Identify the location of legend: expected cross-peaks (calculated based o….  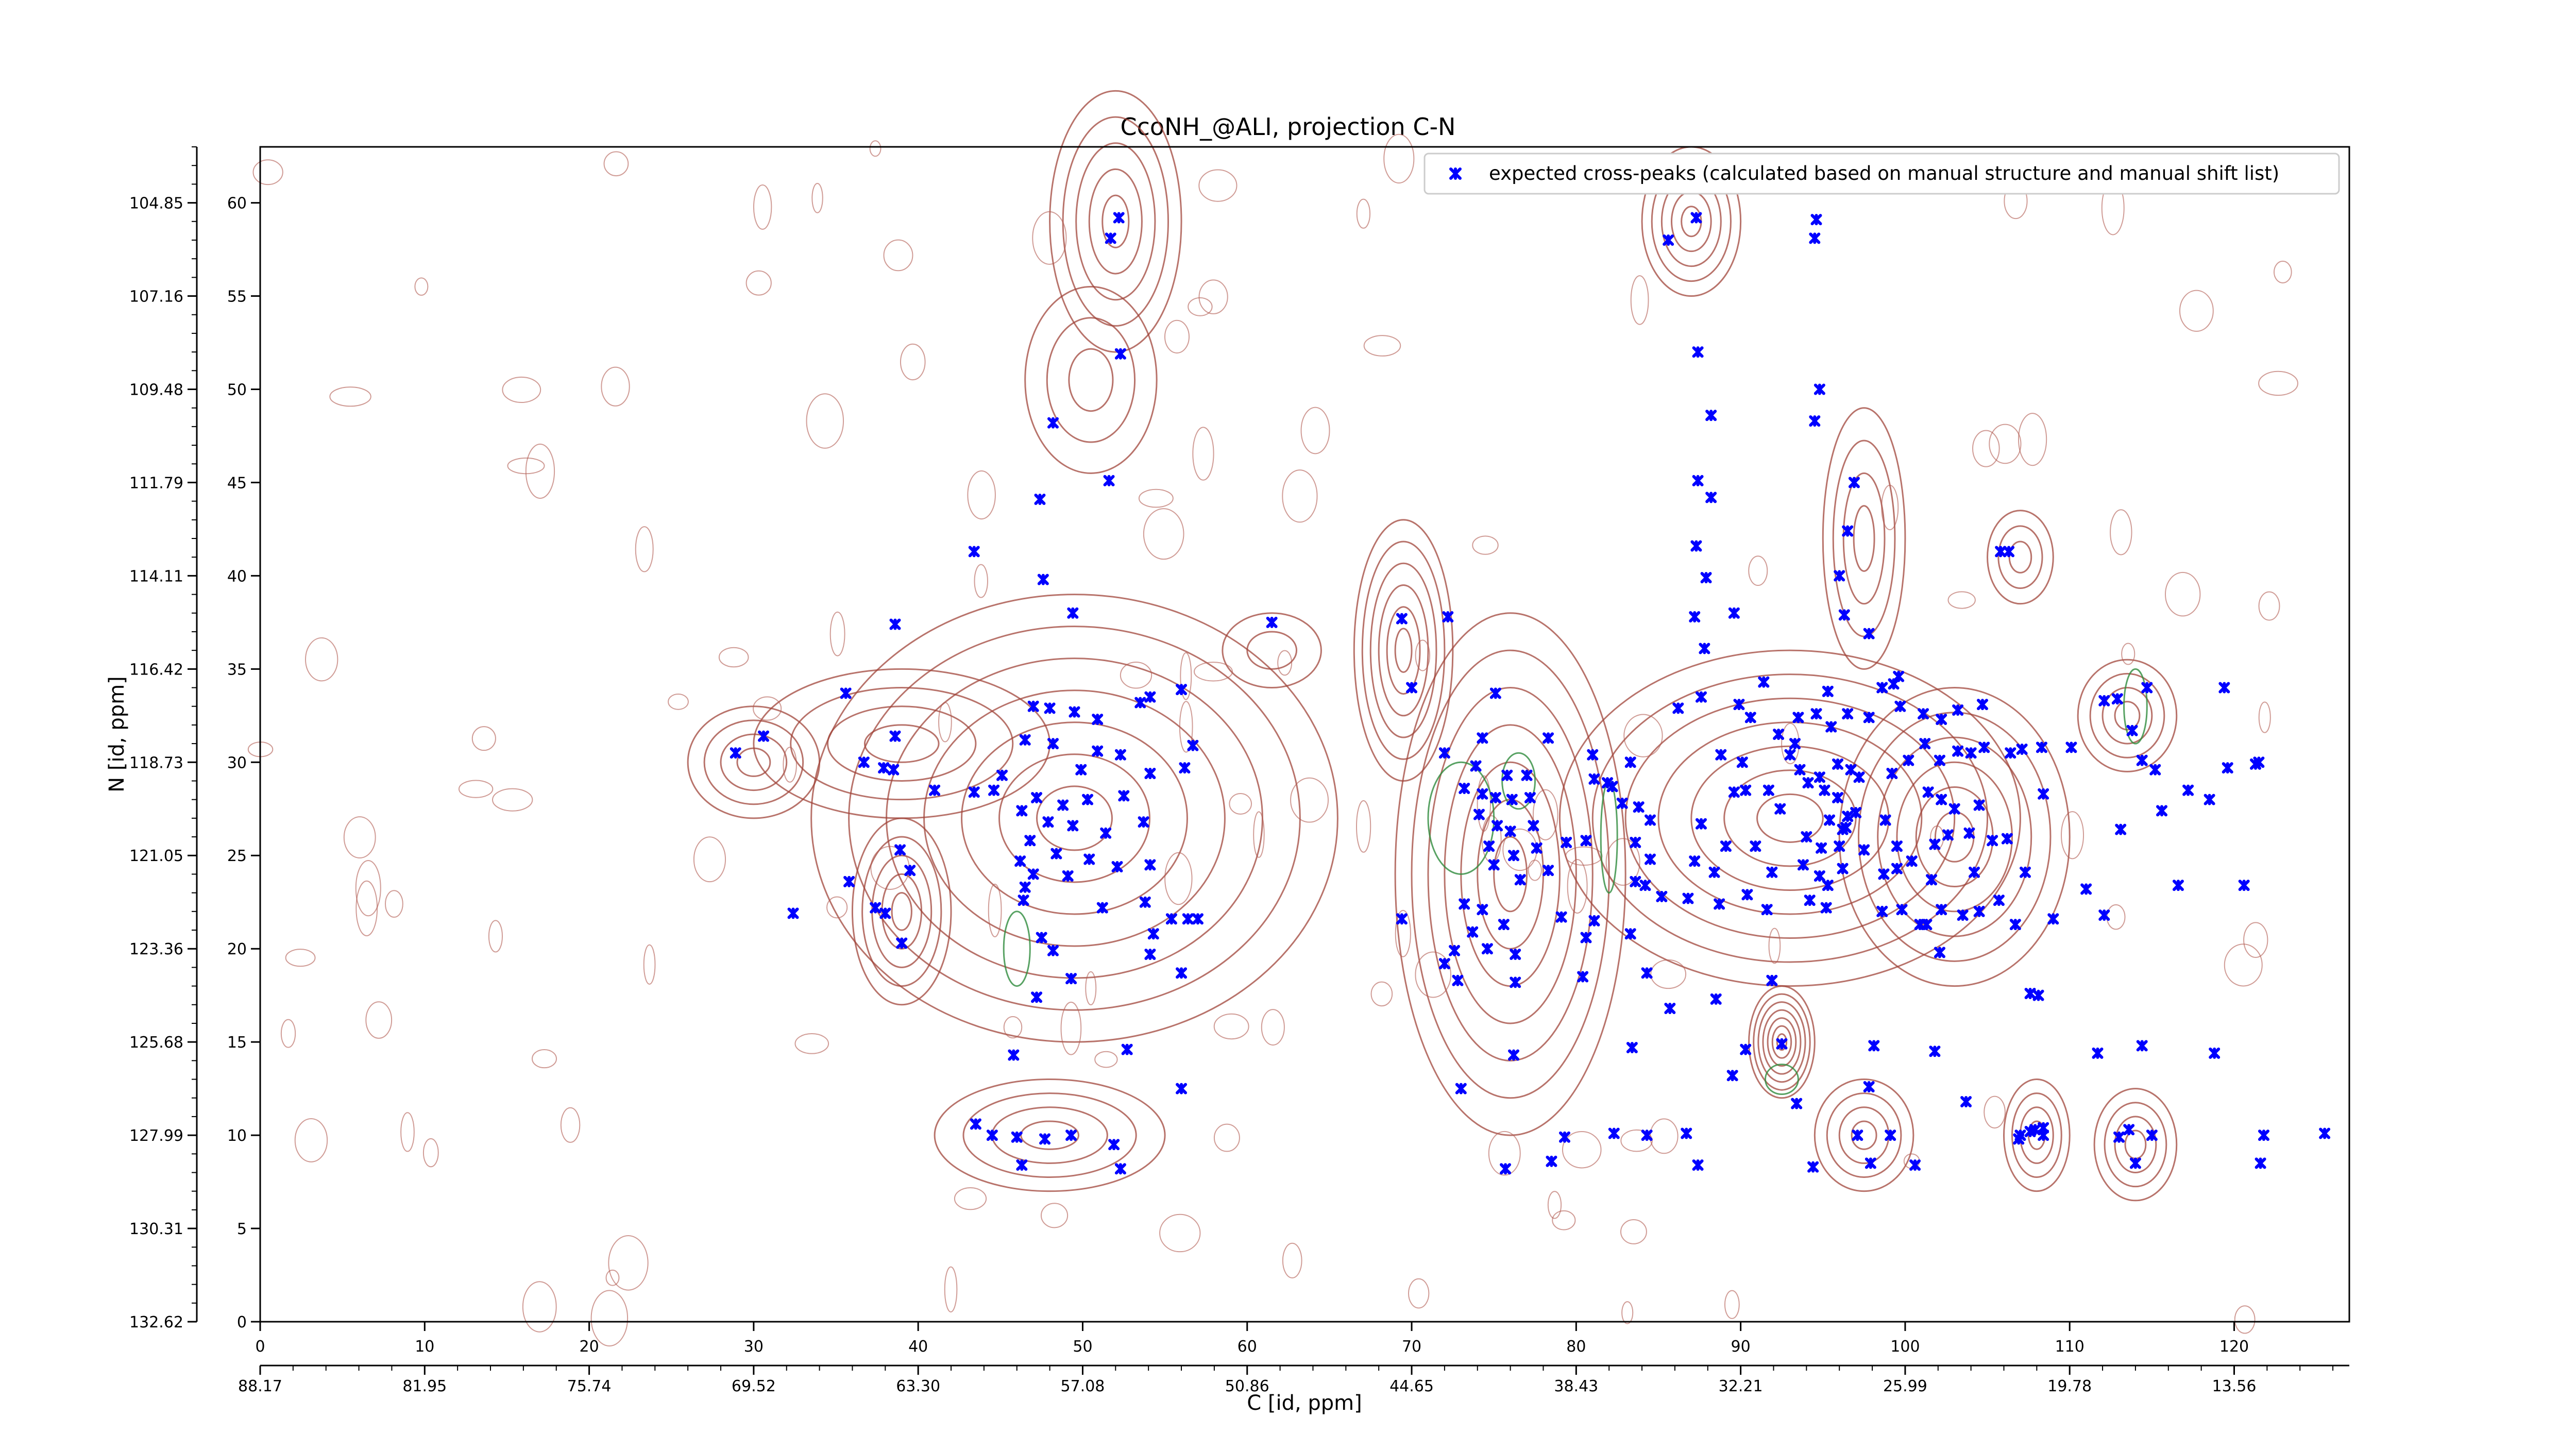
(1881, 174).